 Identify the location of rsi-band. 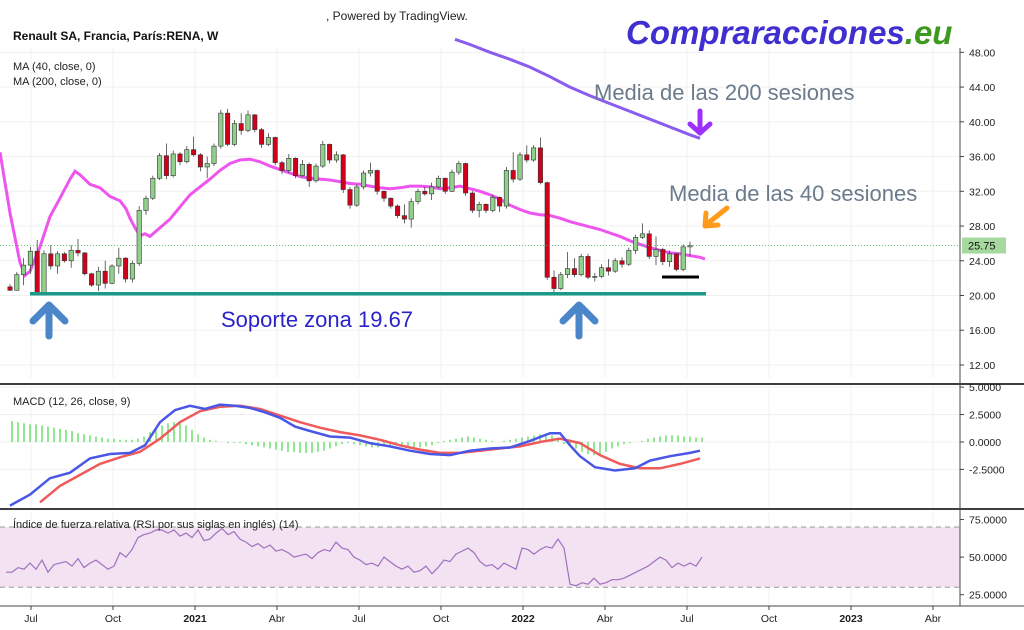
(480, 557).